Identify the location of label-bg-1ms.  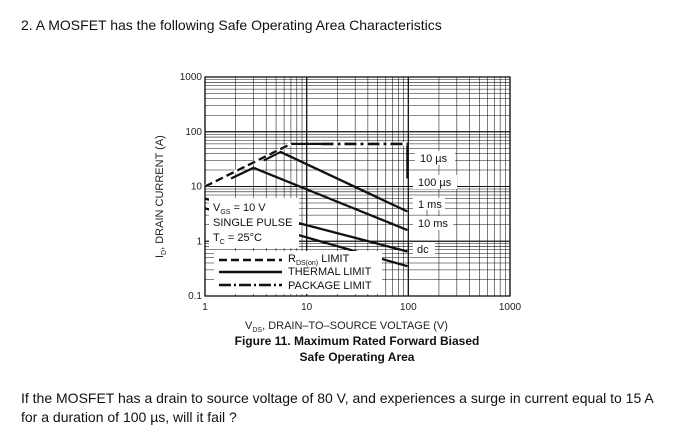
(429, 204).